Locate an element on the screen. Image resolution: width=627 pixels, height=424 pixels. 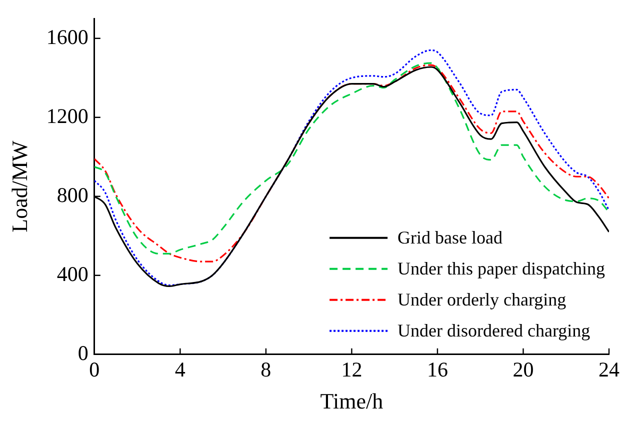
y-tick-label: 1200 is located at coordinates (67, 116).